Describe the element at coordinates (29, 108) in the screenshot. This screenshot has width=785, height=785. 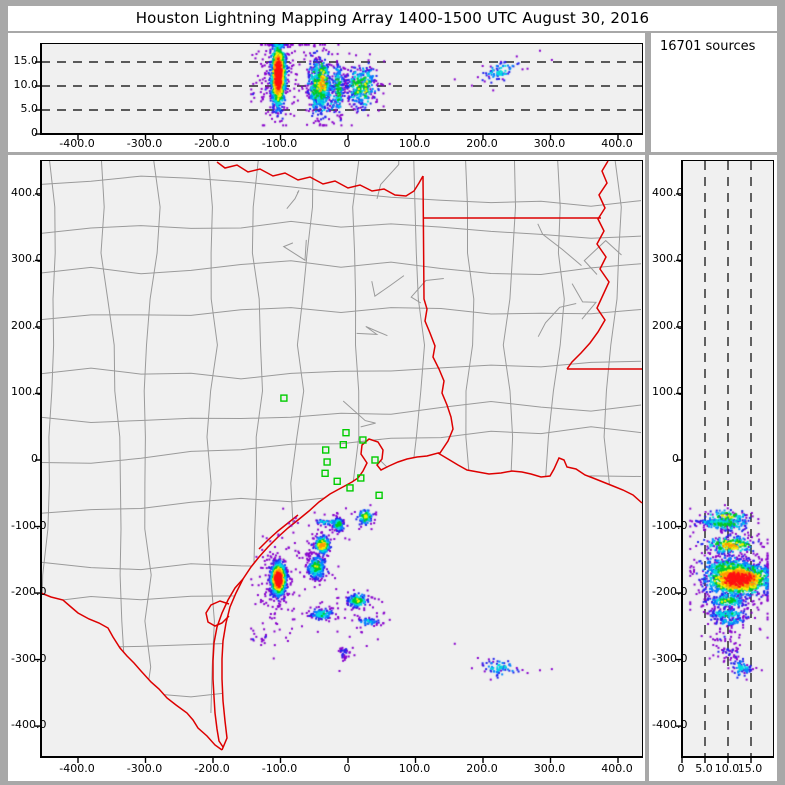
I see `y-tick-label: 5.0` at that location.